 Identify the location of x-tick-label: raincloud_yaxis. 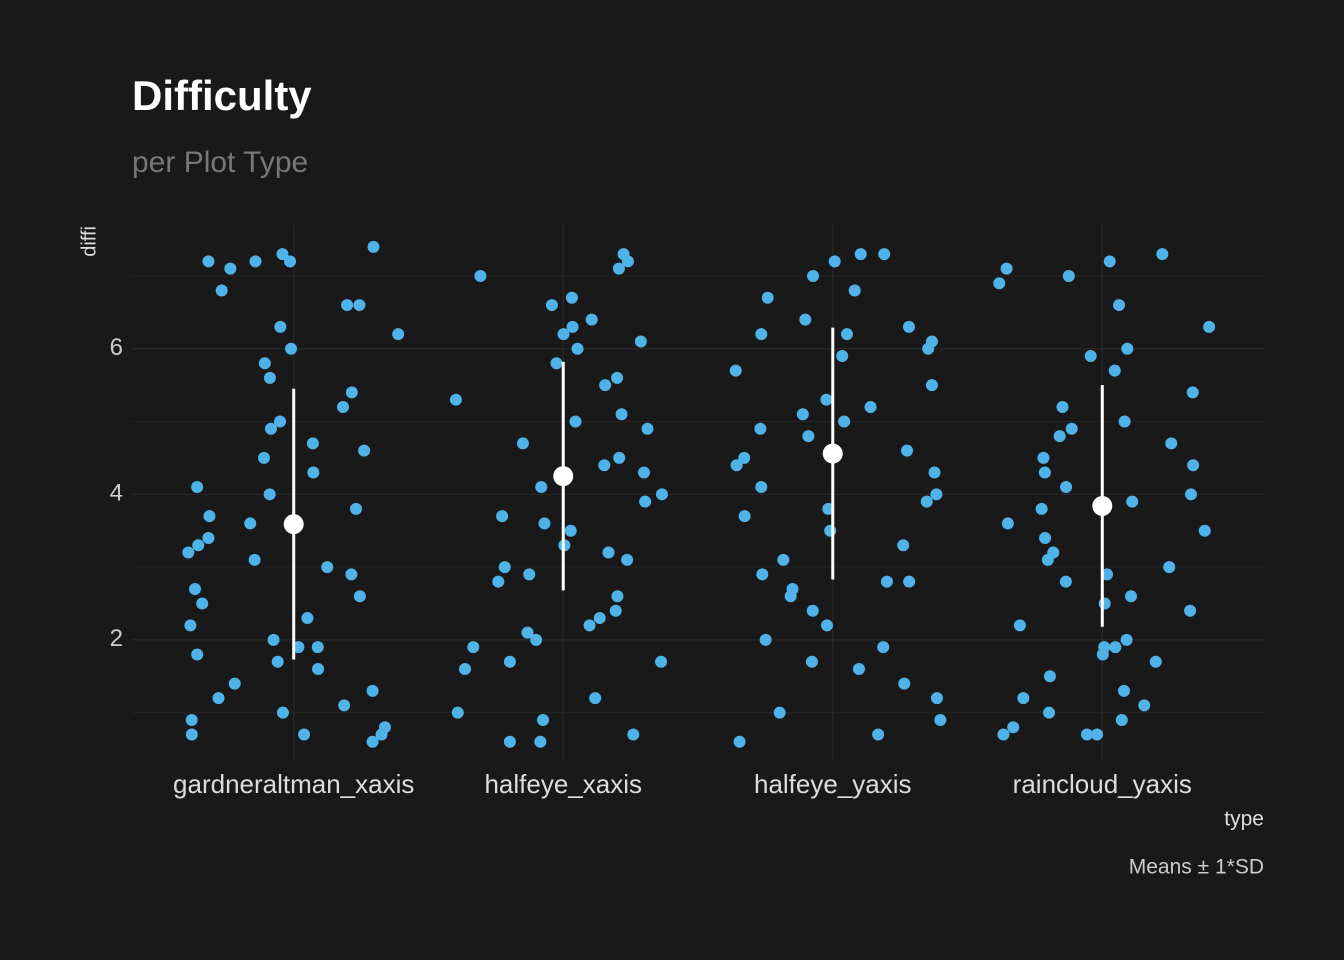
(1102, 784).